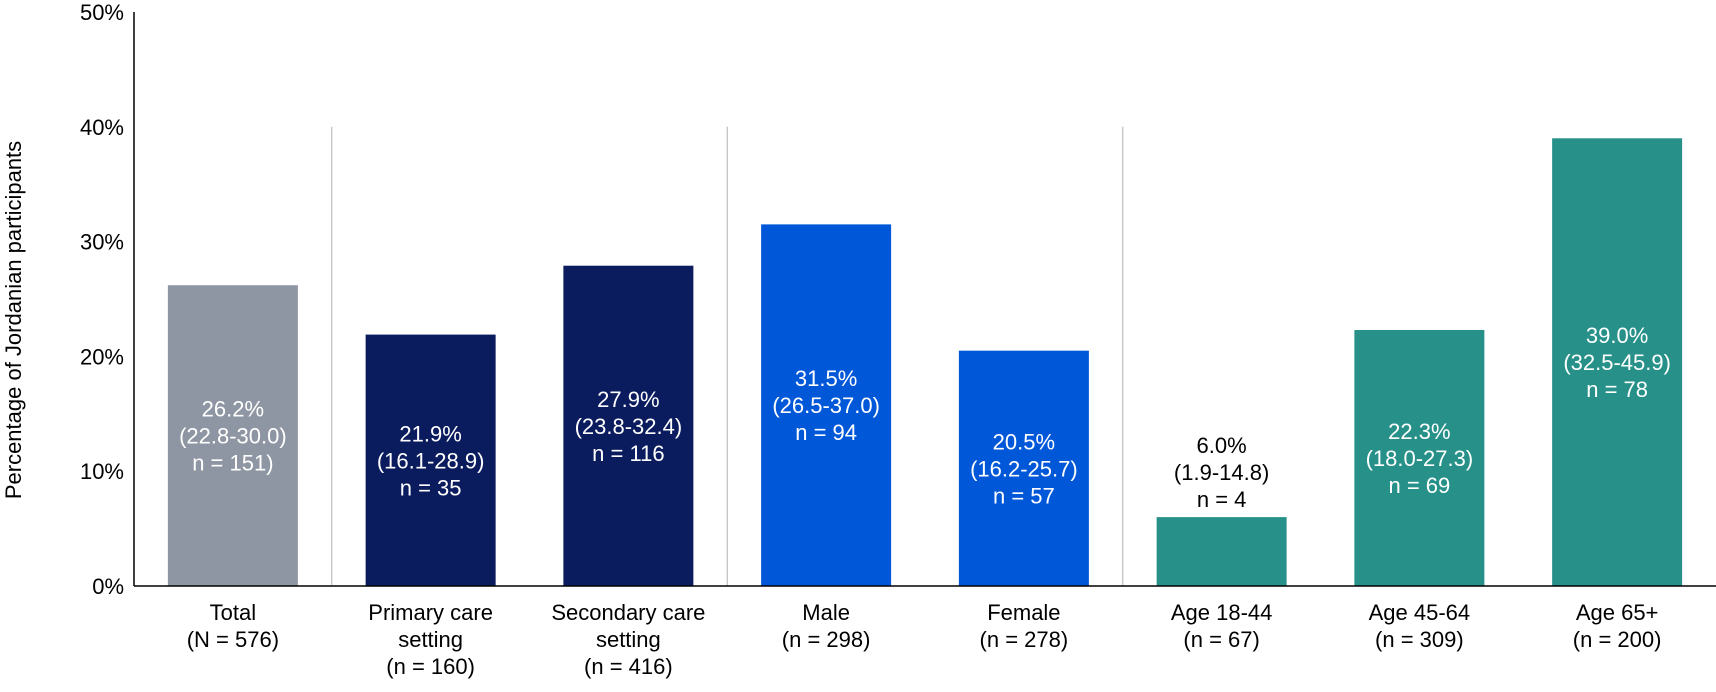 The image size is (1716, 692). I want to click on category-label-line: Primary care, so click(430, 612).